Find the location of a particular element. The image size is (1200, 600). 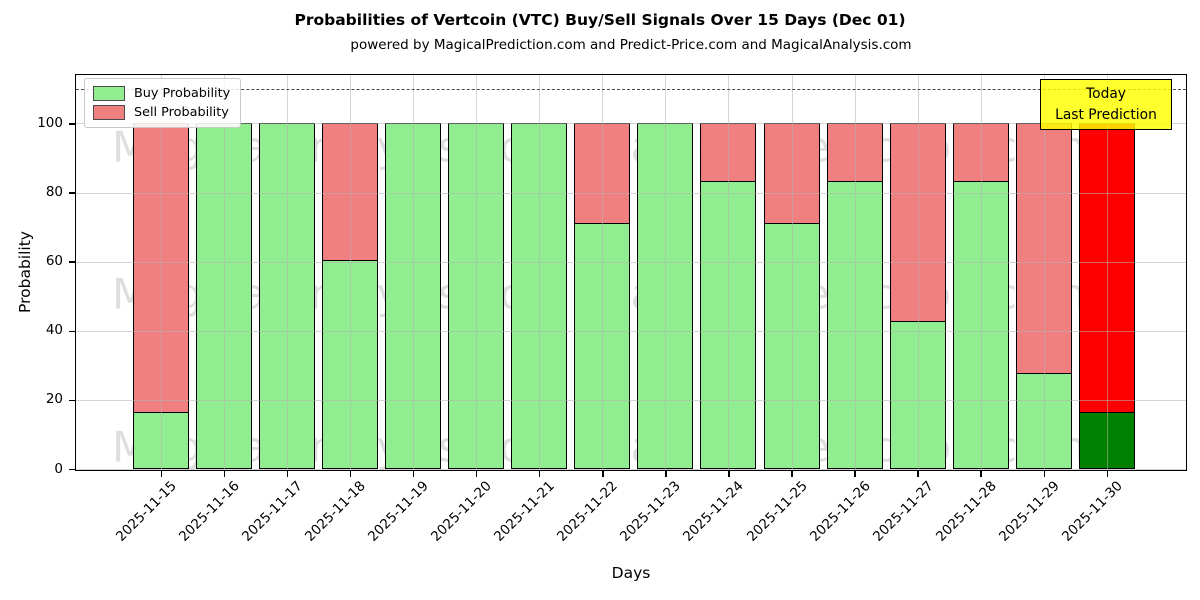

x-tick-label: 2025-11-15 is located at coordinates (146, 511).